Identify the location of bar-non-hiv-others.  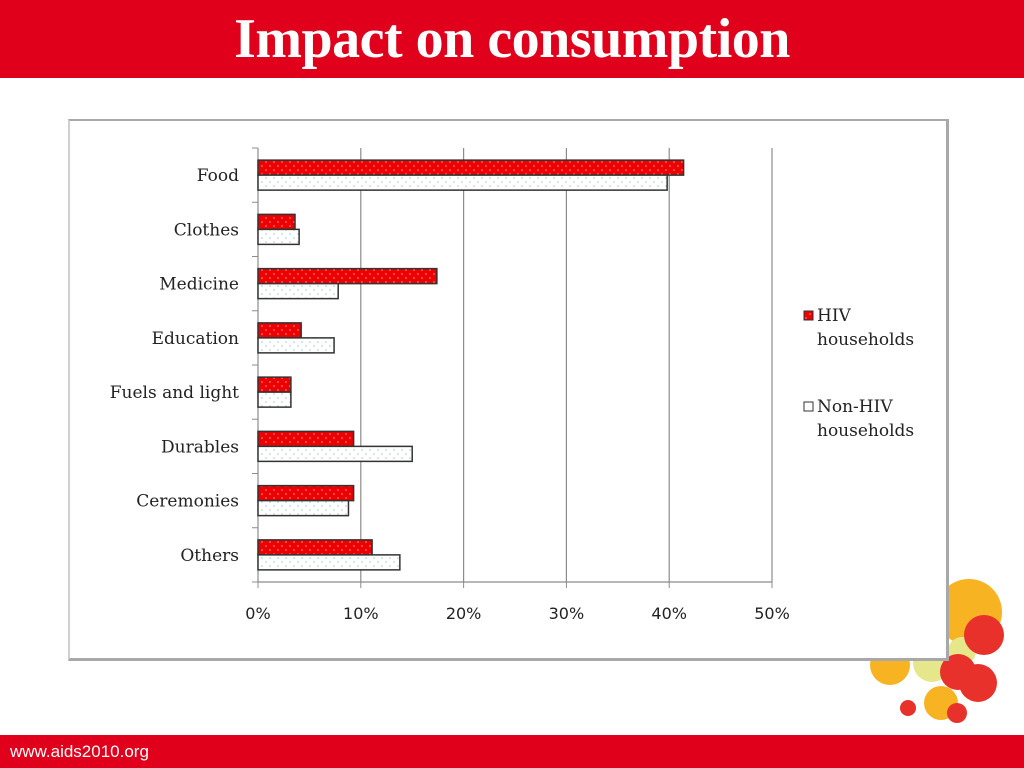
(329, 562).